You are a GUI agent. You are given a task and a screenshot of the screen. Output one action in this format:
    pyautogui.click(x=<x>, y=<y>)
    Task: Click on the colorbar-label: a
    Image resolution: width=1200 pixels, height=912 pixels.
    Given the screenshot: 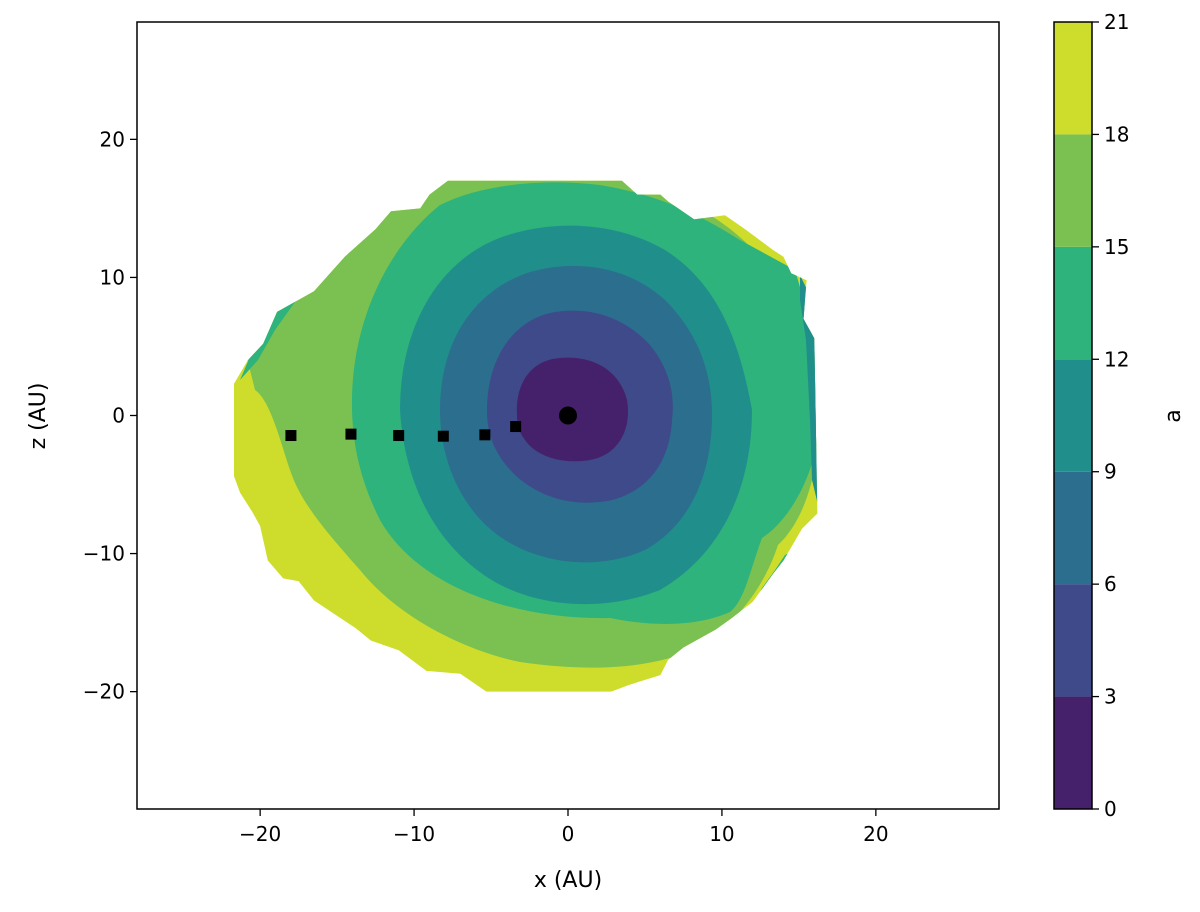 What is the action you would take?
    pyautogui.click(x=1173, y=415)
    